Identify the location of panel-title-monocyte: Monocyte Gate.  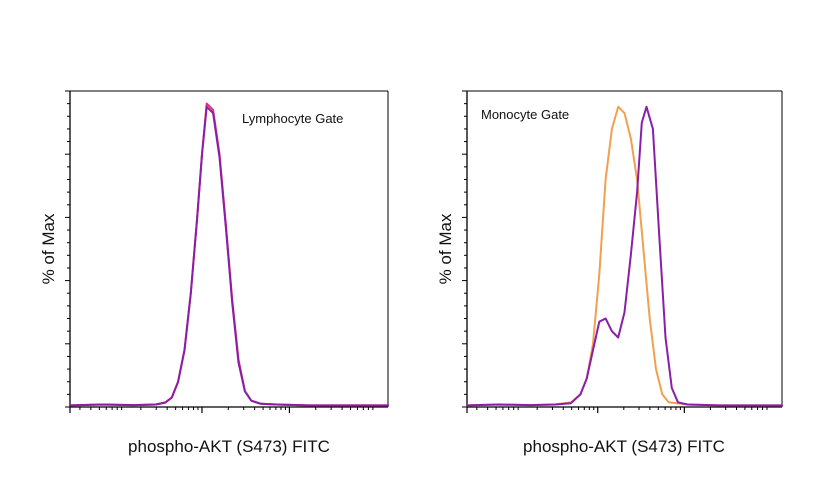
(525, 114).